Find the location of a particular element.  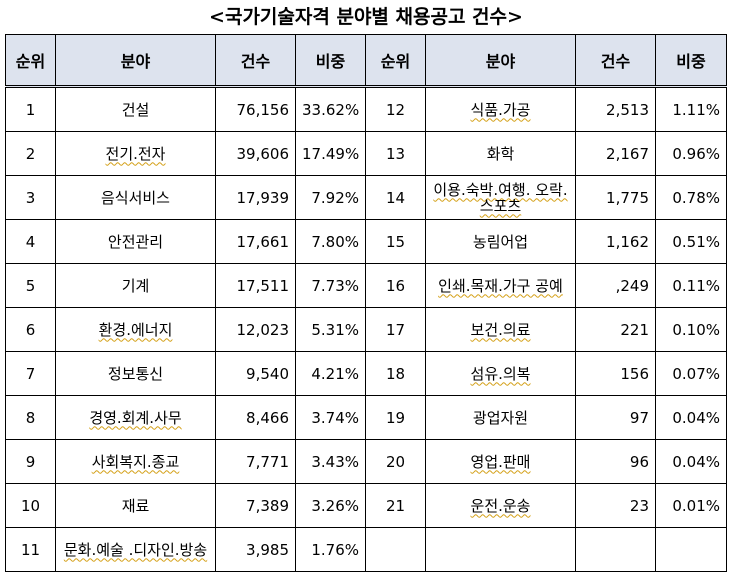

field-name: 재료 is located at coordinates (135, 505).